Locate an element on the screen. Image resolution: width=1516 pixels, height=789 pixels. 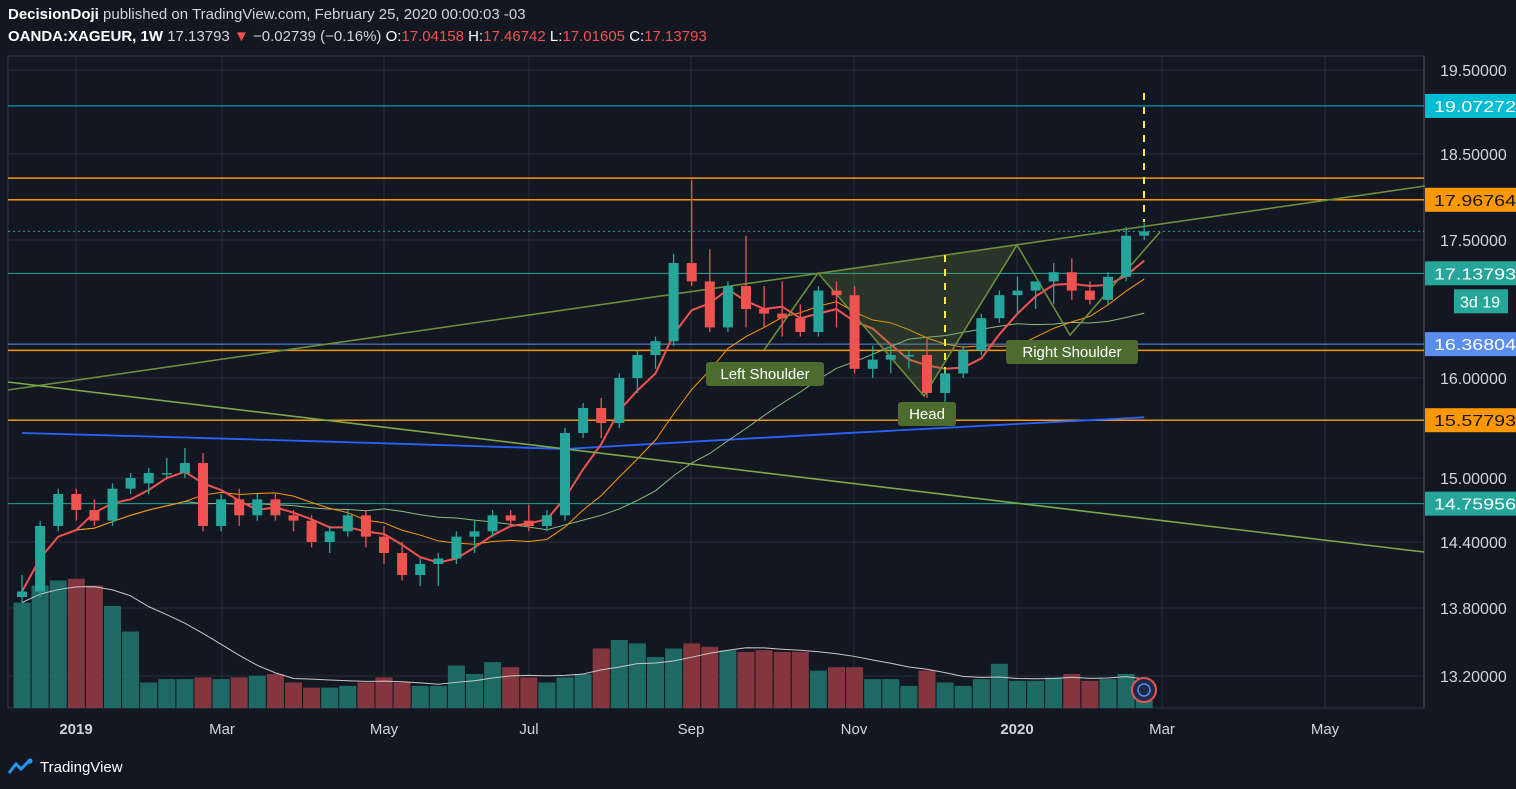
low-label: L: is located at coordinates (556, 36).